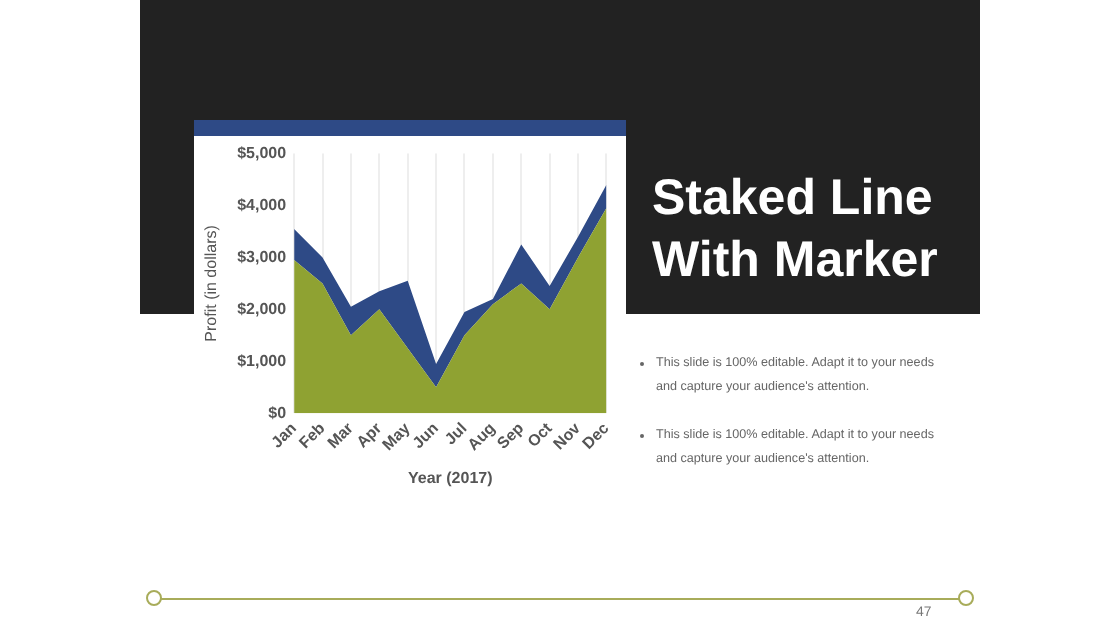 This screenshot has height=630, width=1120. What do you see at coordinates (312, 436) in the screenshot?
I see `x-tick-label: Feb` at bounding box center [312, 436].